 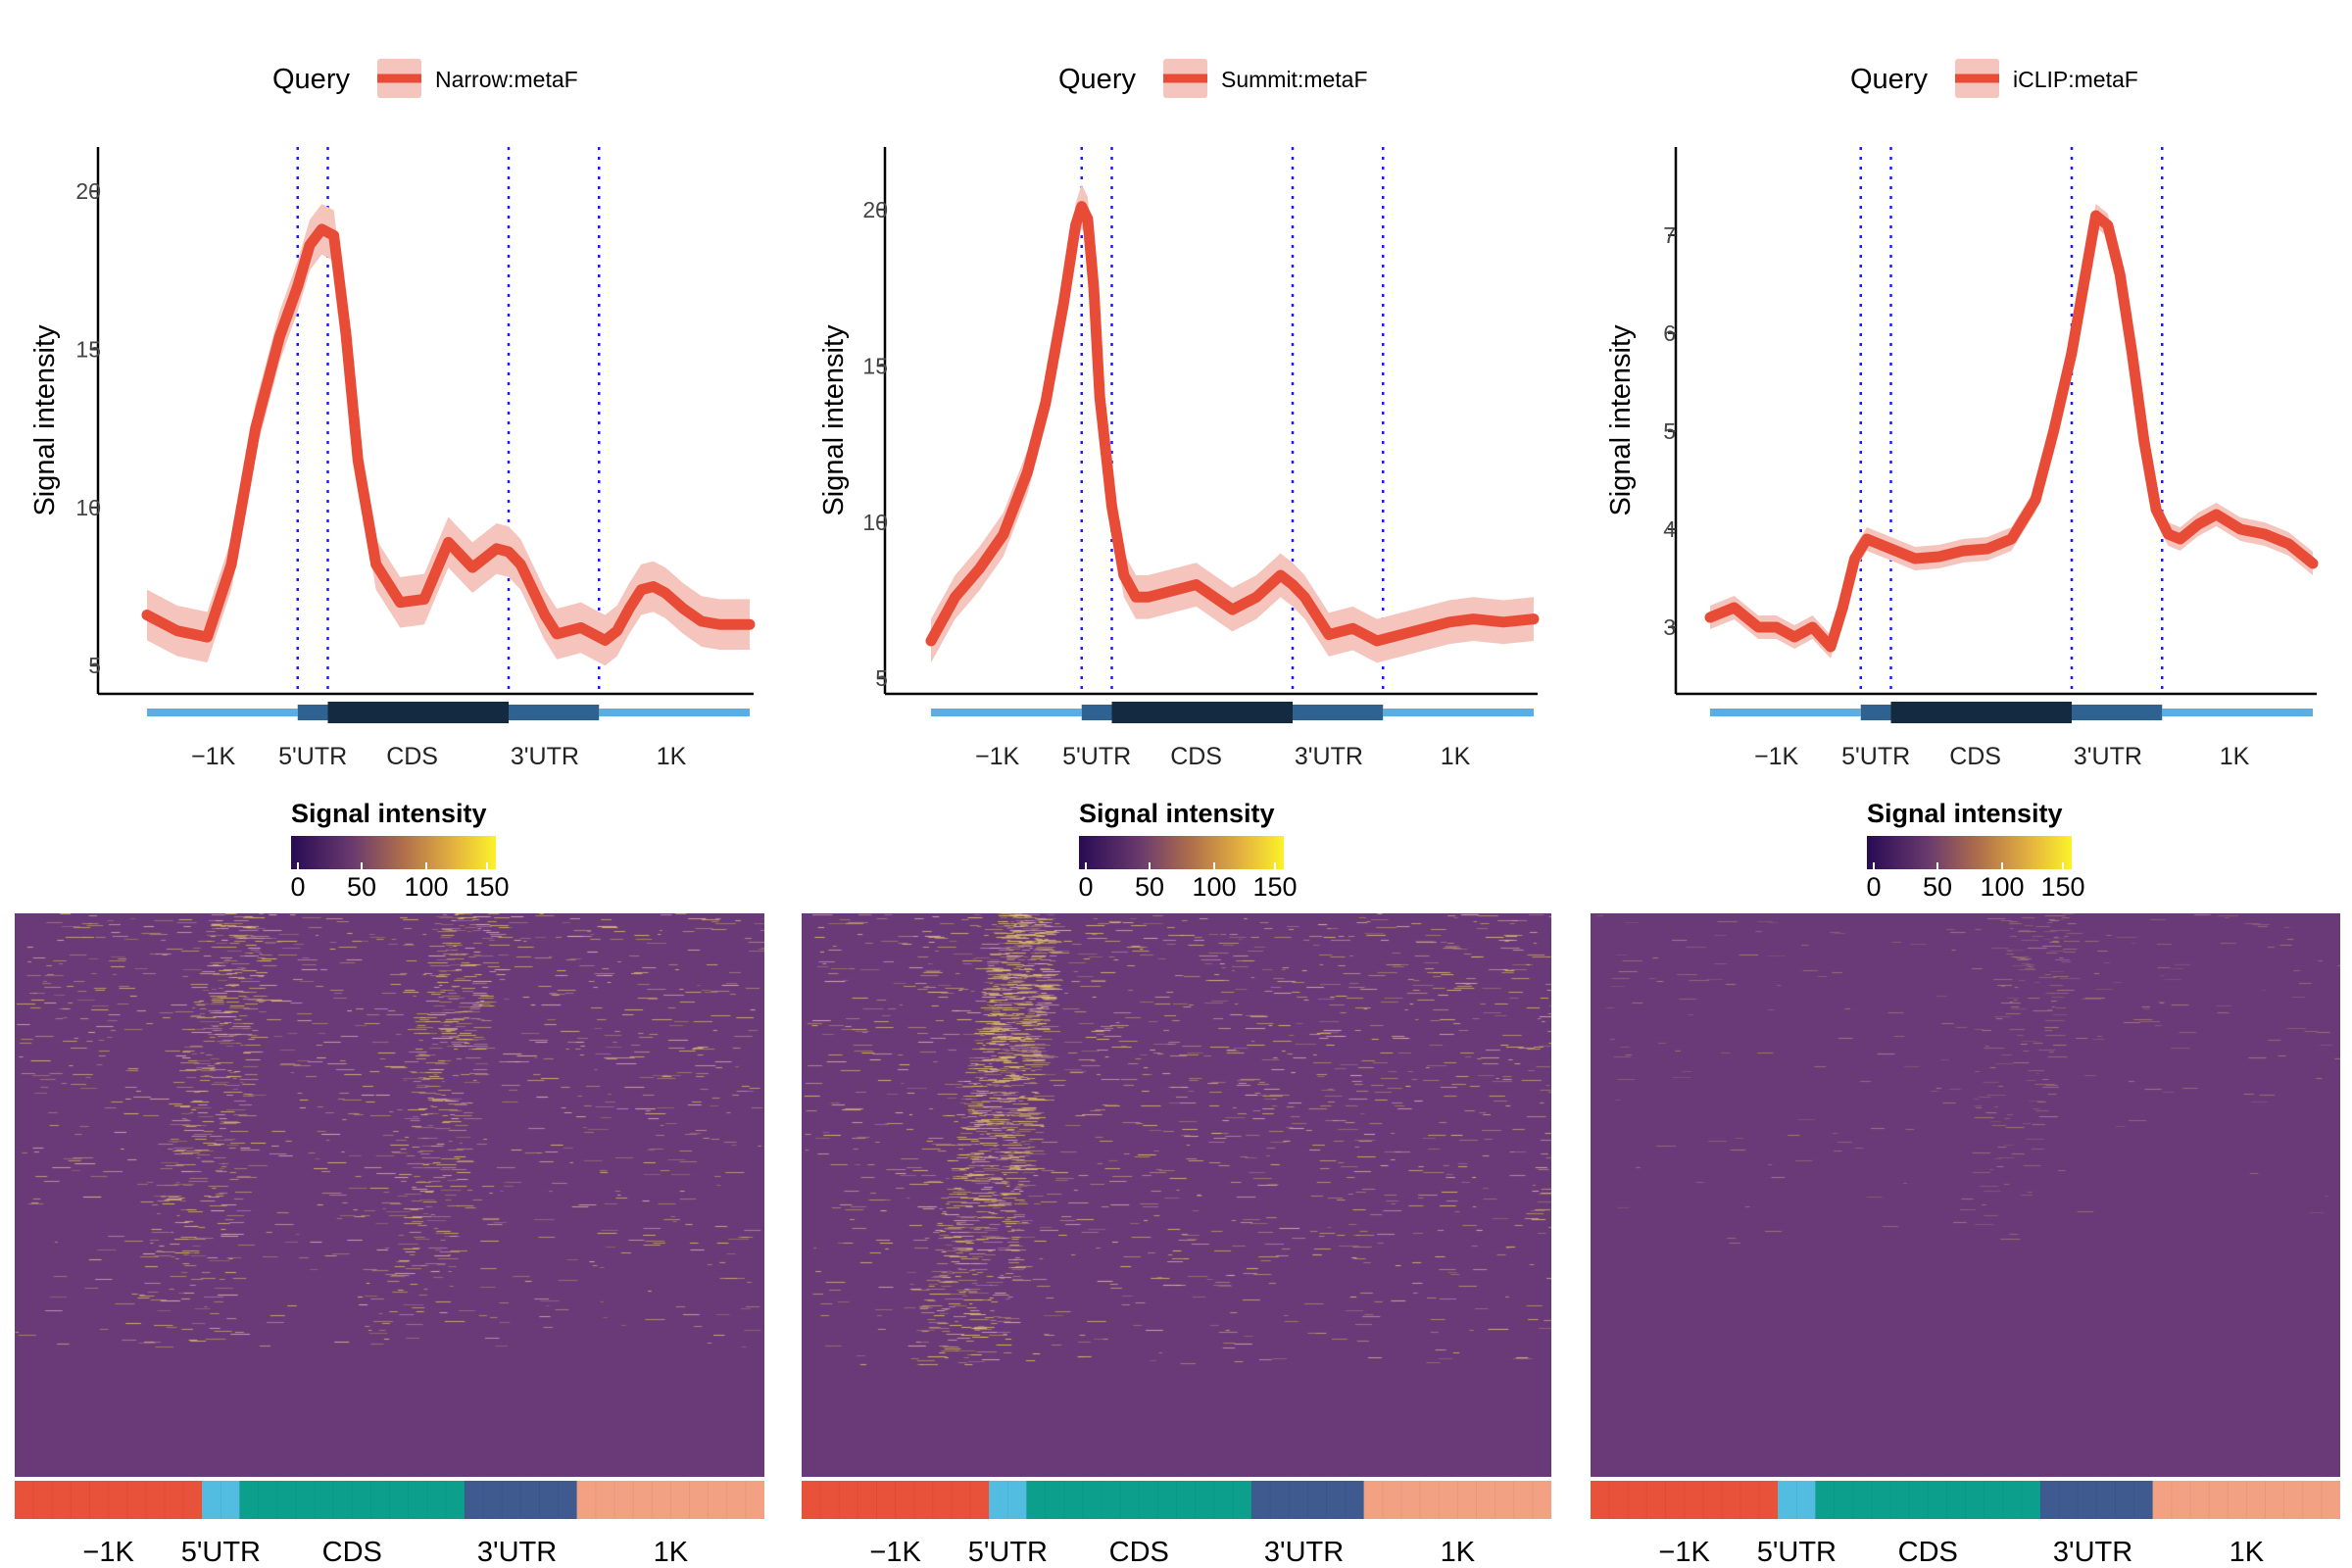 What do you see at coordinates (1213, 78) in the screenshot?
I see `legend: Query Summit:metaF` at bounding box center [1213, 78].